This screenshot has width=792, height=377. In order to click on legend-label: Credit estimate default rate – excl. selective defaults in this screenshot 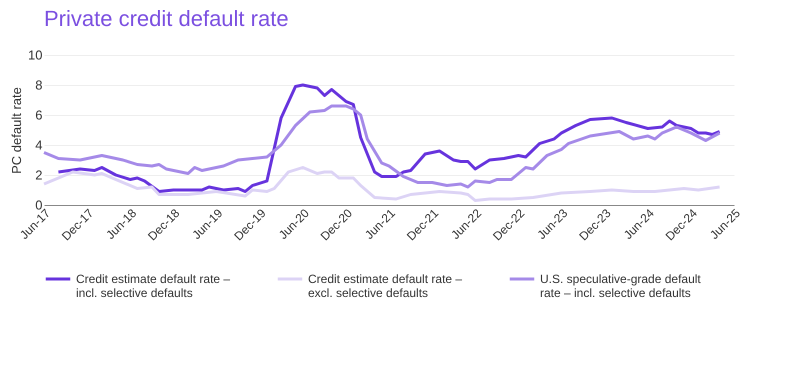, I will do `click(385, 286)`.